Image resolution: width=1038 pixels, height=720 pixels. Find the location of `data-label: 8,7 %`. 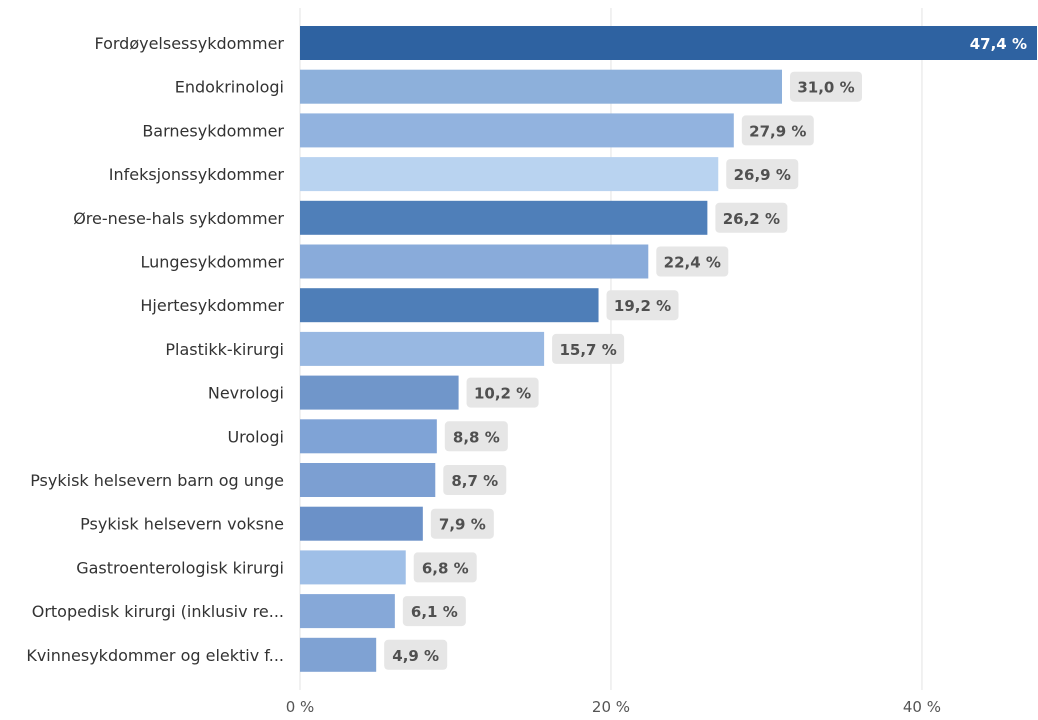

data-label: 8,7 % is located at coordinates (474, 481).